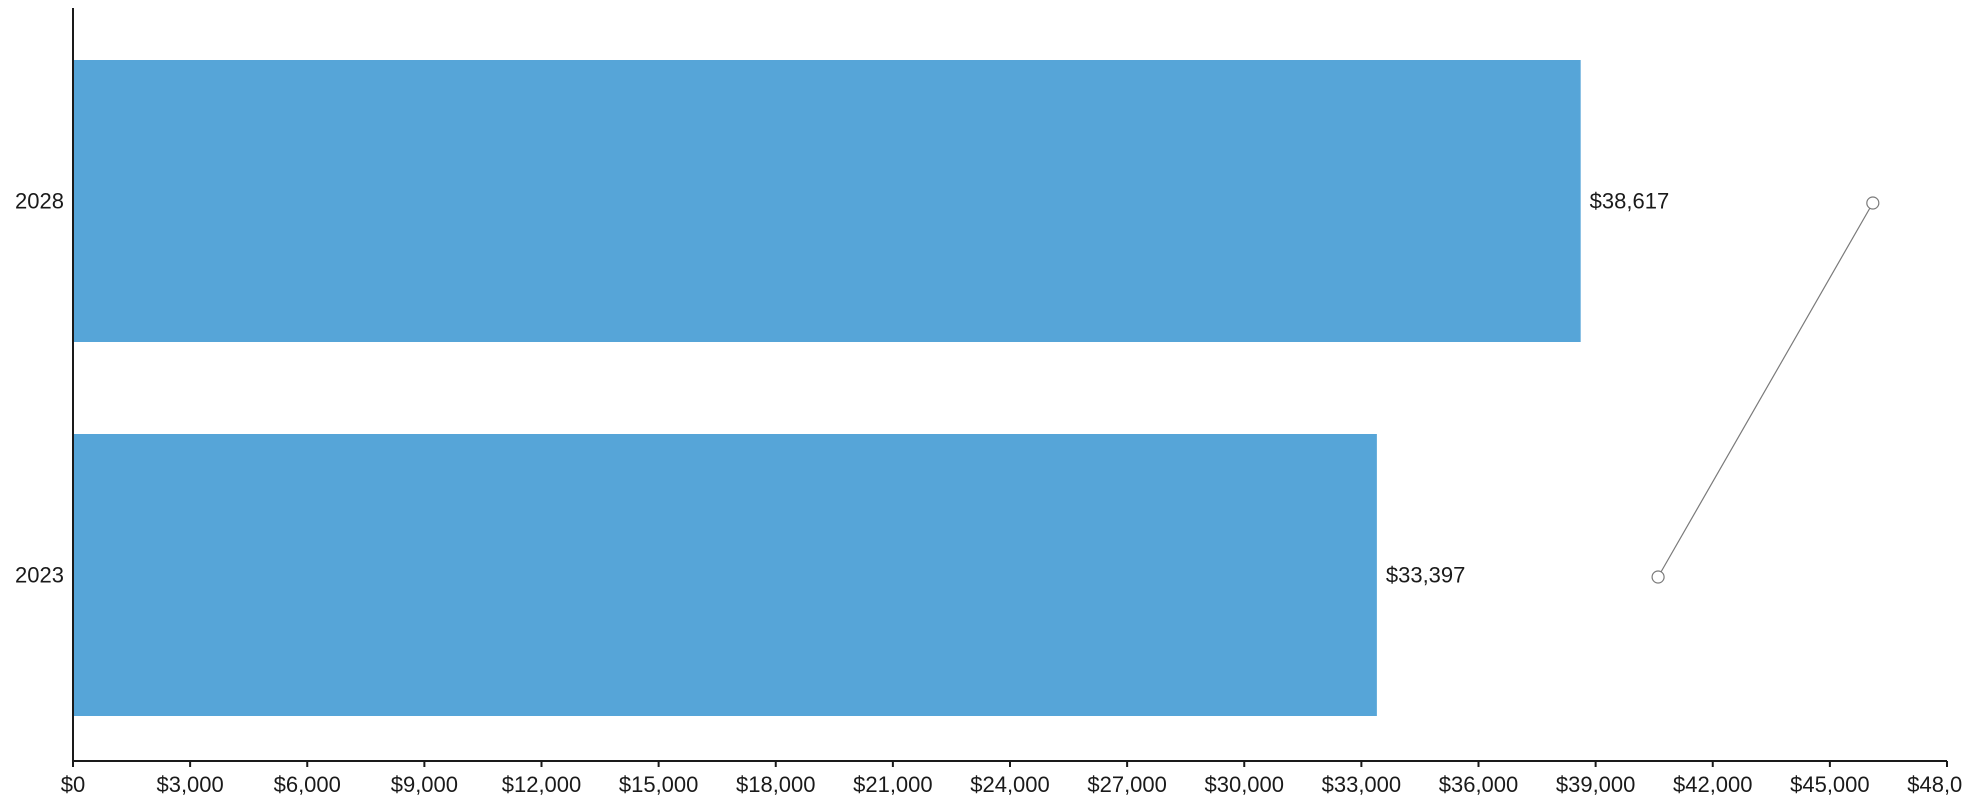 This screenshot has height=797, width=1962. Describe the element at coordinates (39, 388) in the screenshot. I see `y-axis-categories: 2028 2023` at that location.